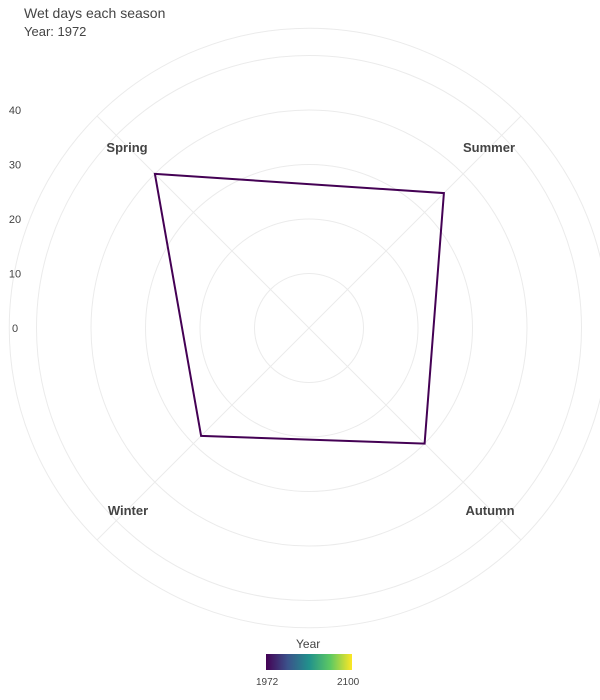  I want to click on legend-title: Year, so click(308, 644).